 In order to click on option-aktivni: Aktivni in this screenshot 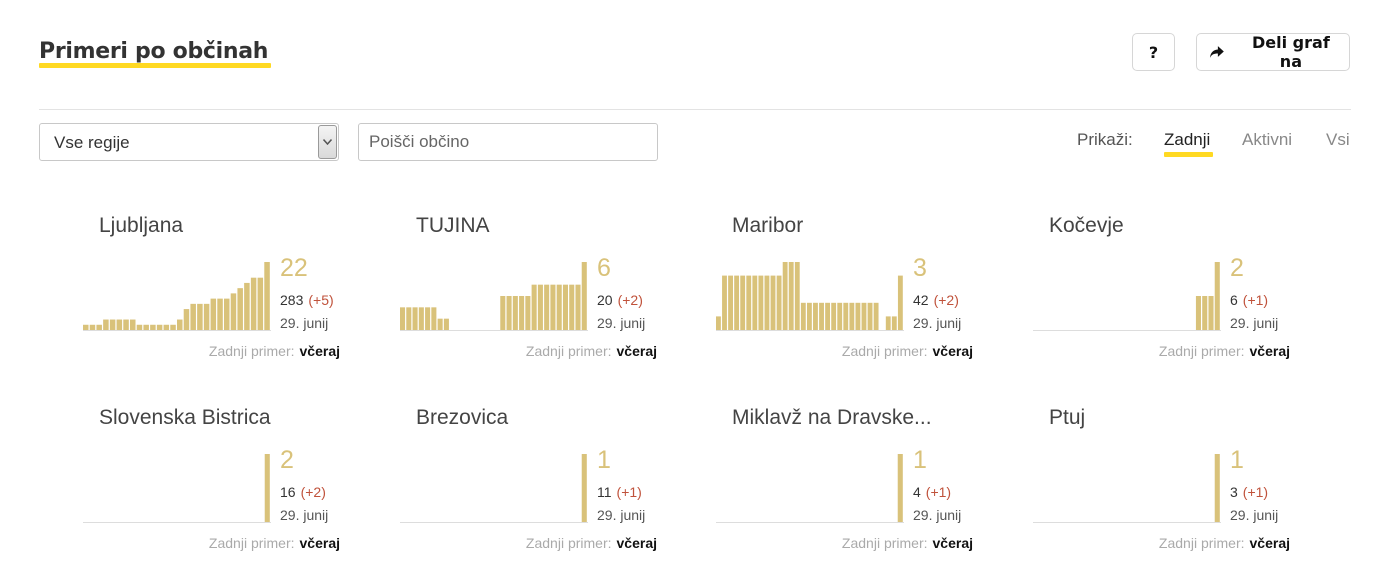, I will do `click(1267, 139)`.